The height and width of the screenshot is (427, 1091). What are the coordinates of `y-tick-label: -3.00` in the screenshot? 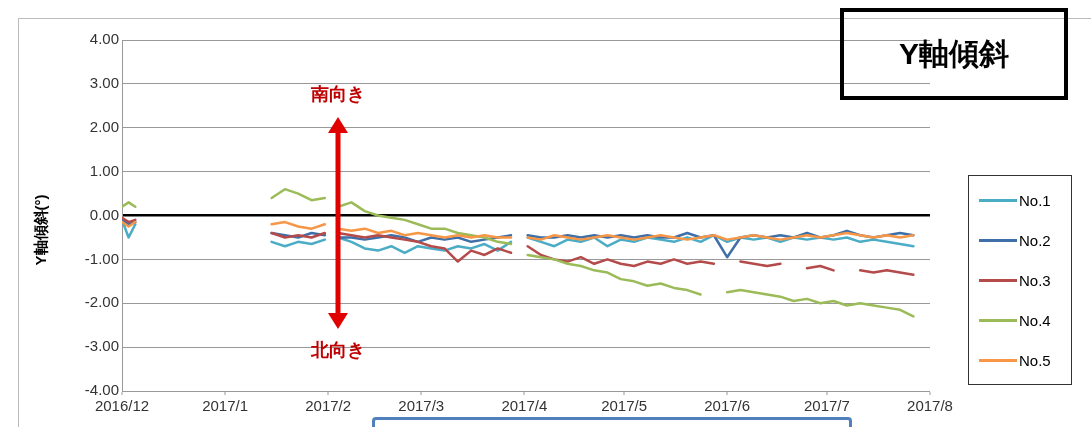 It's located at (101, 346).